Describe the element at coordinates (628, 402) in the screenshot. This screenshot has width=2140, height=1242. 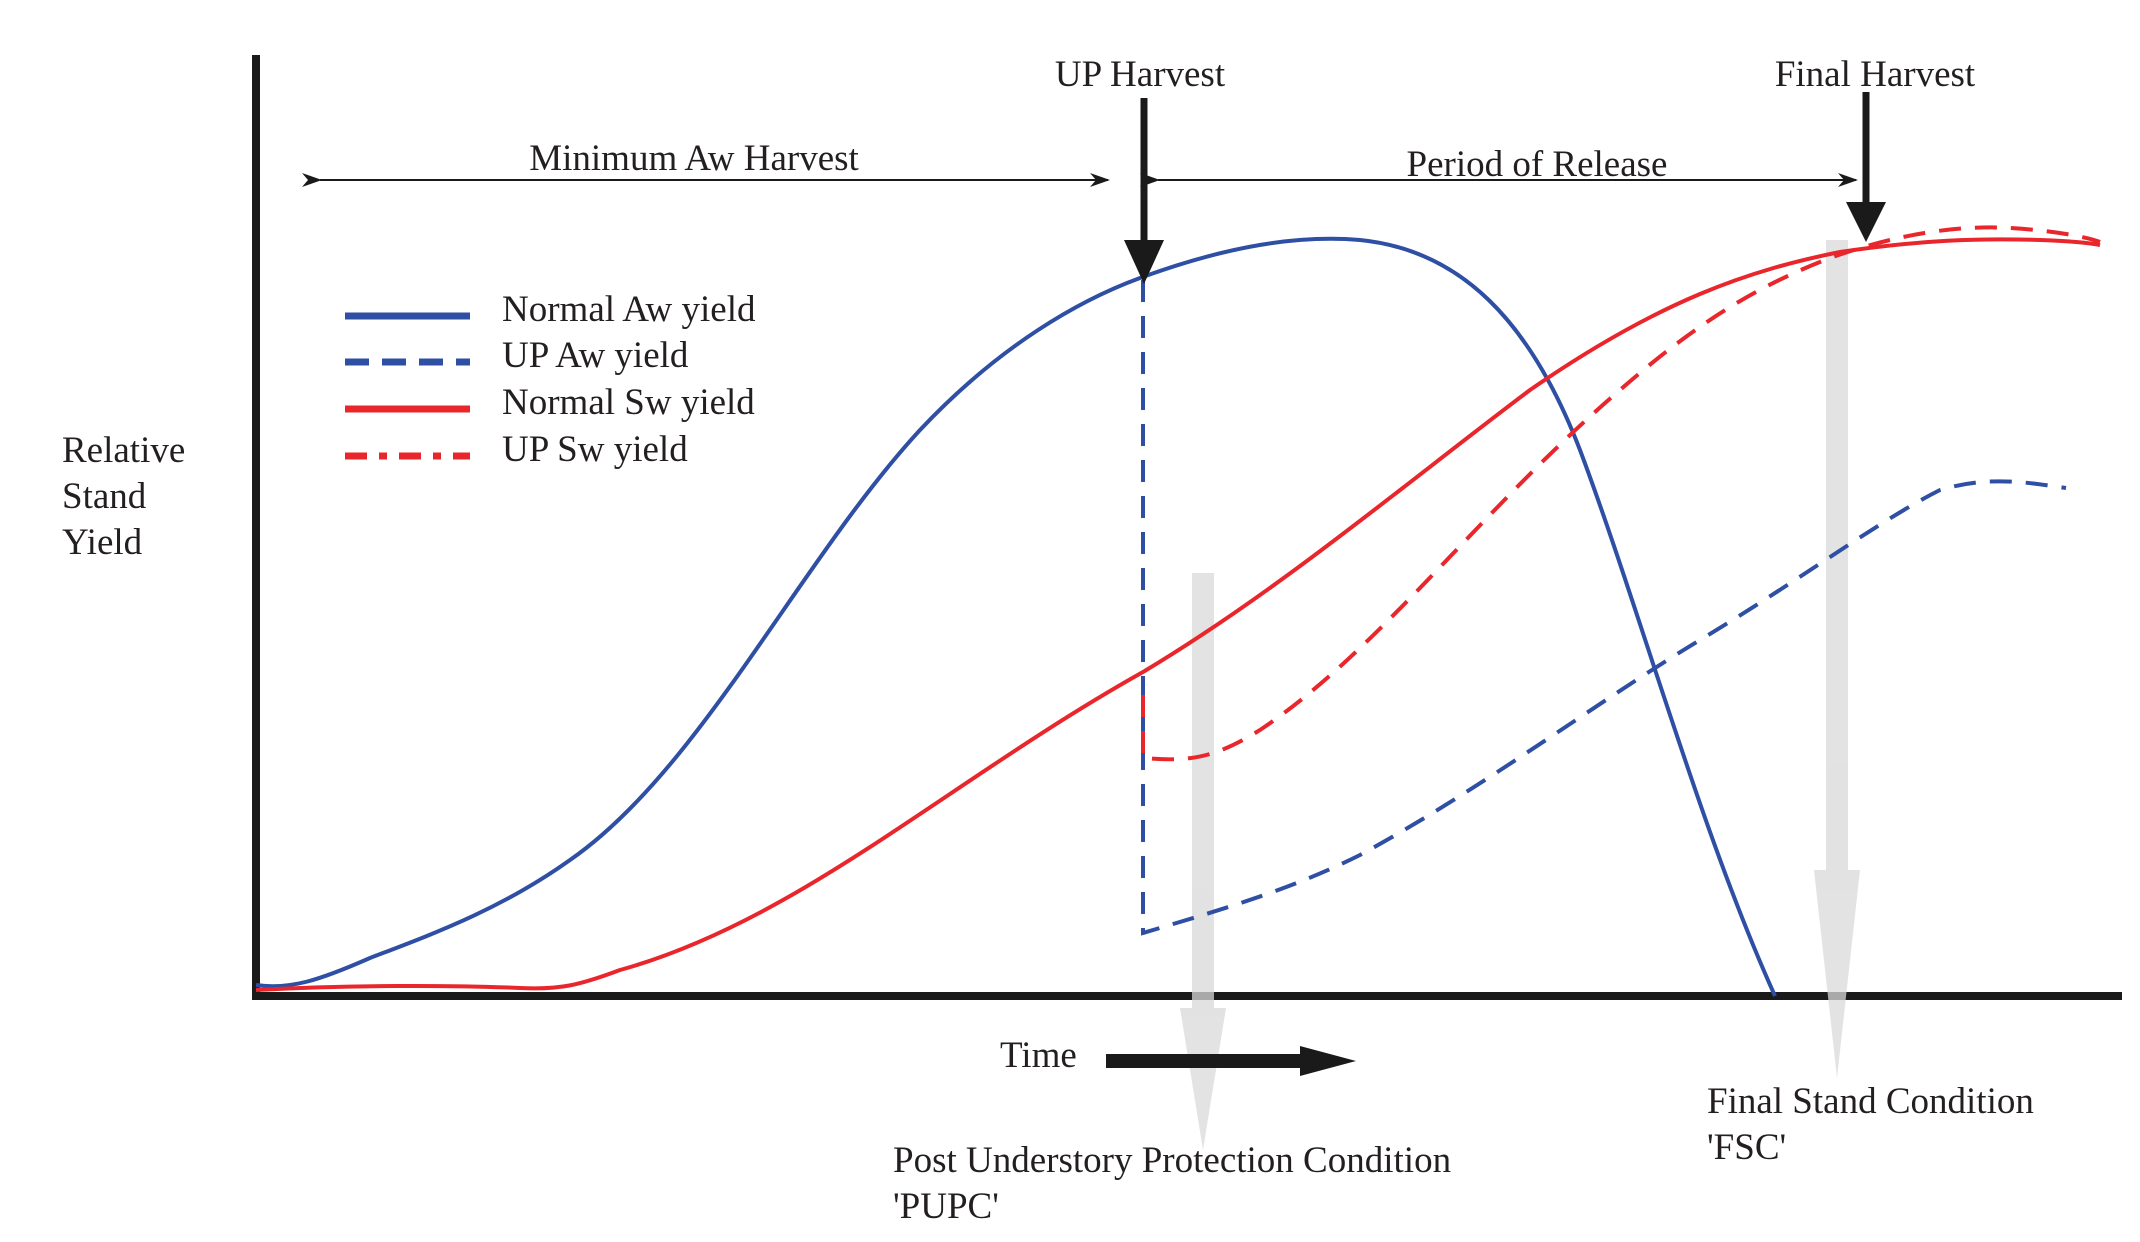
I see `legend-label-normal-sw: Normal Sw yield` at that location.